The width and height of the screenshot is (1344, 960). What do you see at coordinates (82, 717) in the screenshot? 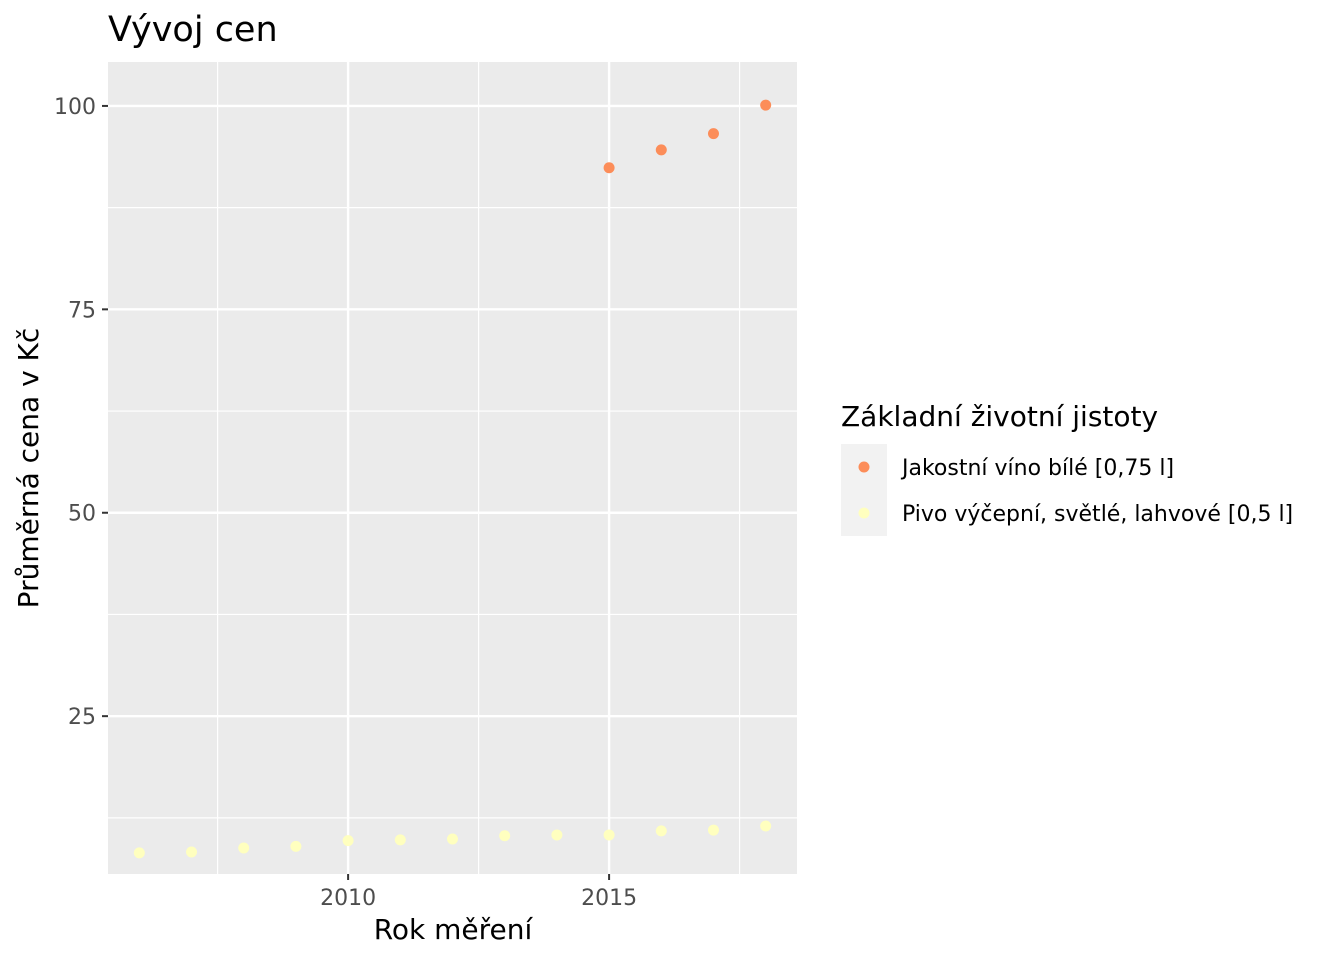
I see `y-tick-label: 25` at bounding box center [82, 717].